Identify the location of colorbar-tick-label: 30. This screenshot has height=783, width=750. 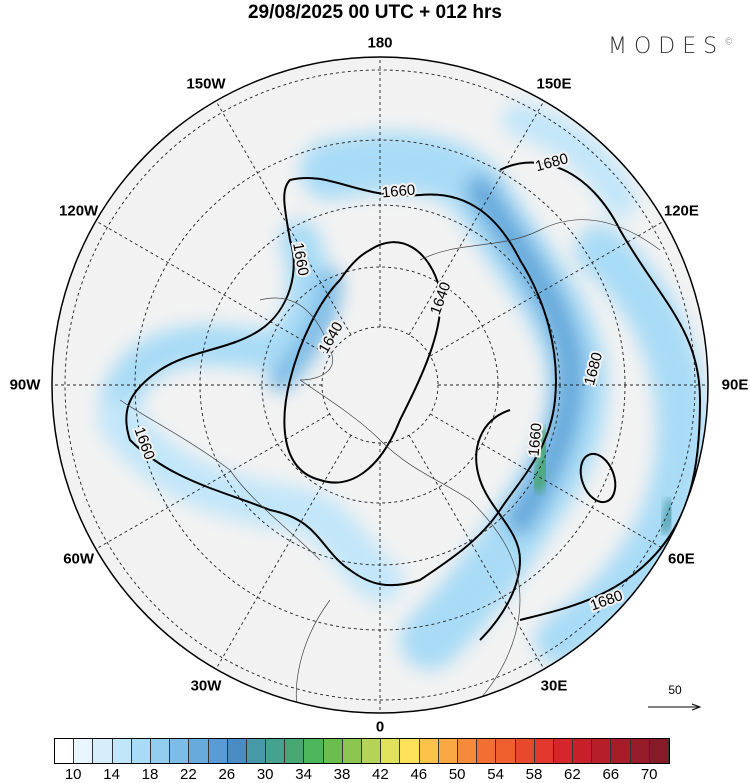
(265, 774).